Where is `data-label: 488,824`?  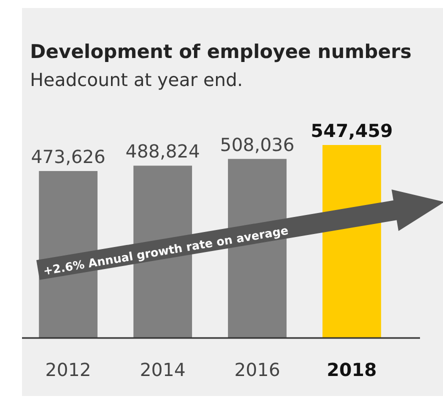 data-label: 488,824 is located at coordinates (163, 152).